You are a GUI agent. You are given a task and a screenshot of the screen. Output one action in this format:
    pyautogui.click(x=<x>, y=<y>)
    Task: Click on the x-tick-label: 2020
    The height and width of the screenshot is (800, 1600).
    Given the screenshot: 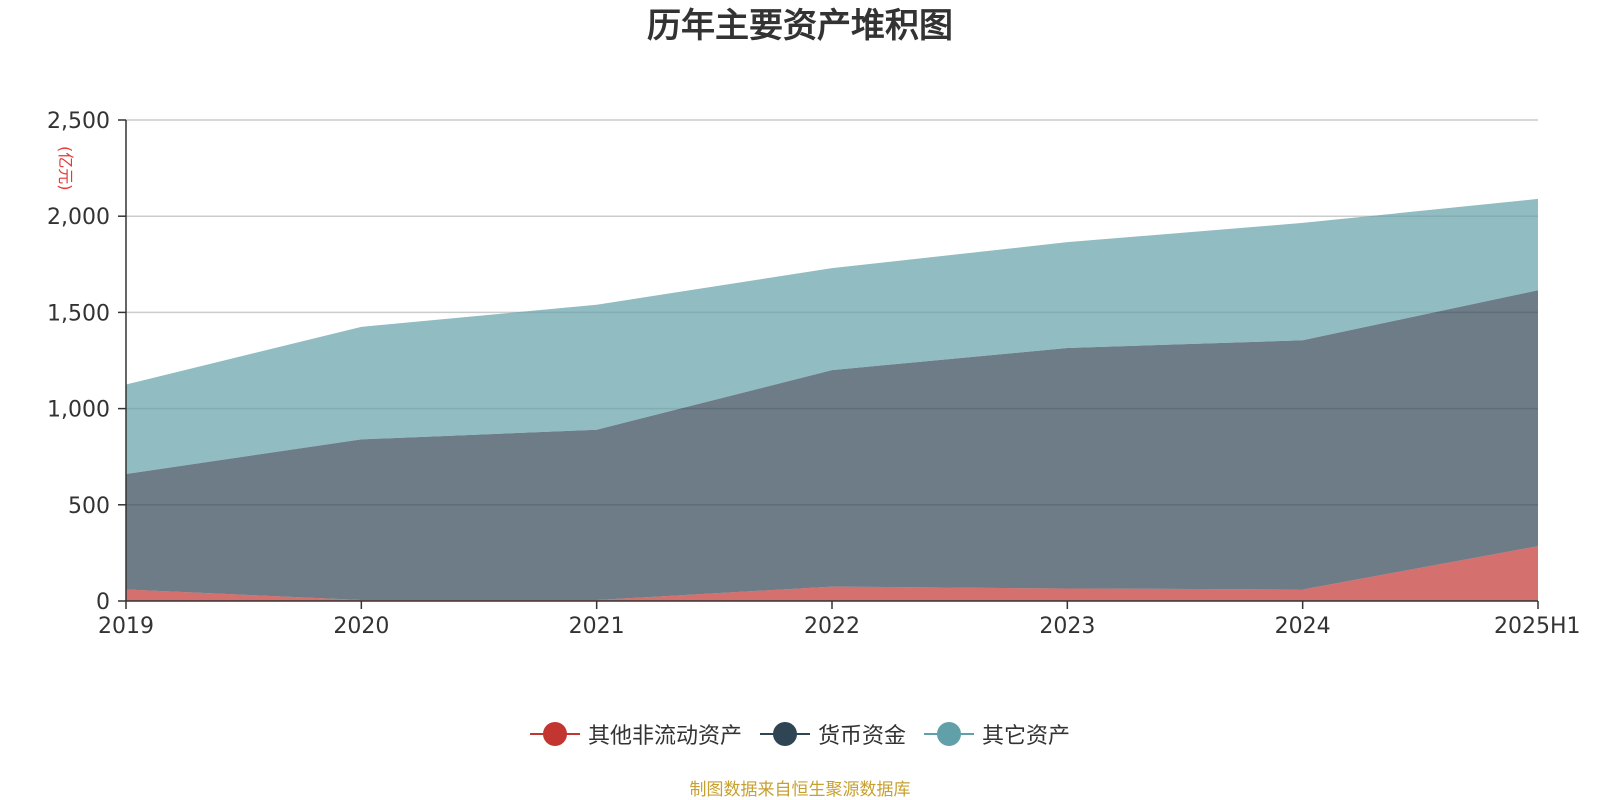 What is the action you would take?
    pyautogui.click(x=361, y=626)
    